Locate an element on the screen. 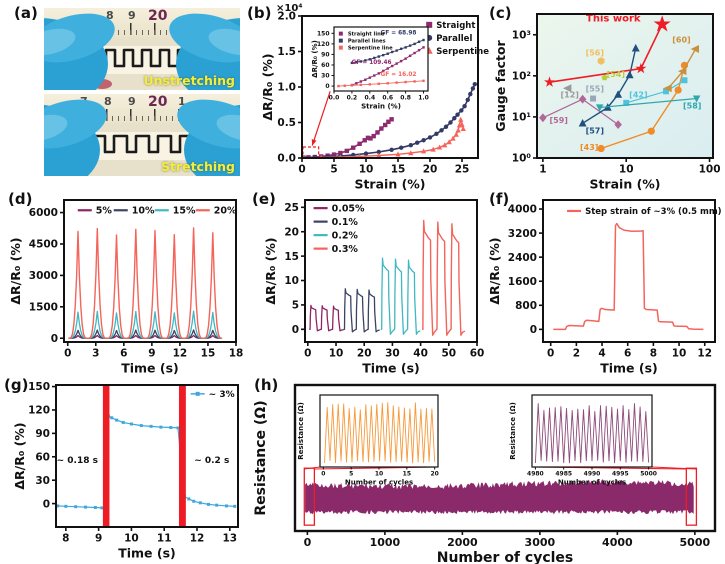 This screenshot has height=564, width=725. svg-text: [58] is located at coordinates (692, 106).